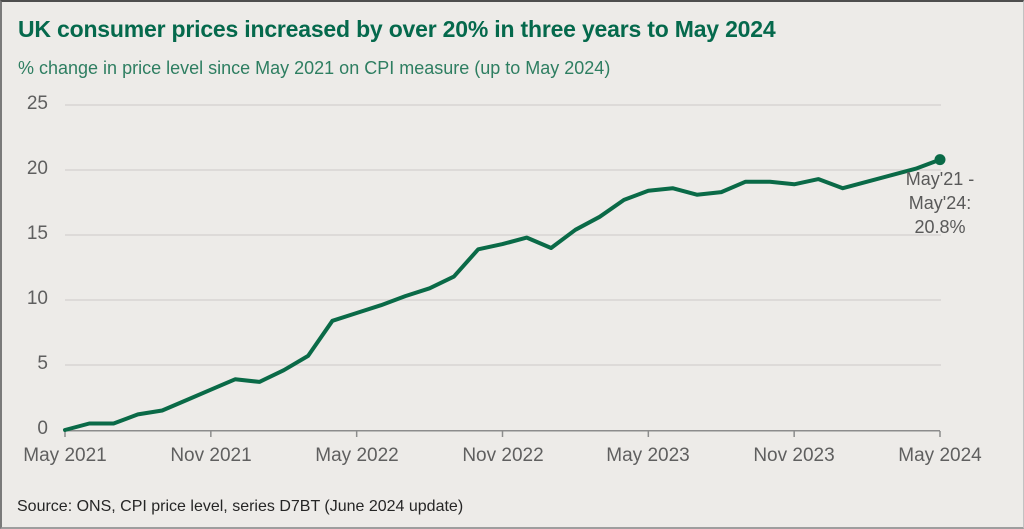 This screenshot has height=529, width=1024. I want to click on line-end-dot, so click(940, 160).